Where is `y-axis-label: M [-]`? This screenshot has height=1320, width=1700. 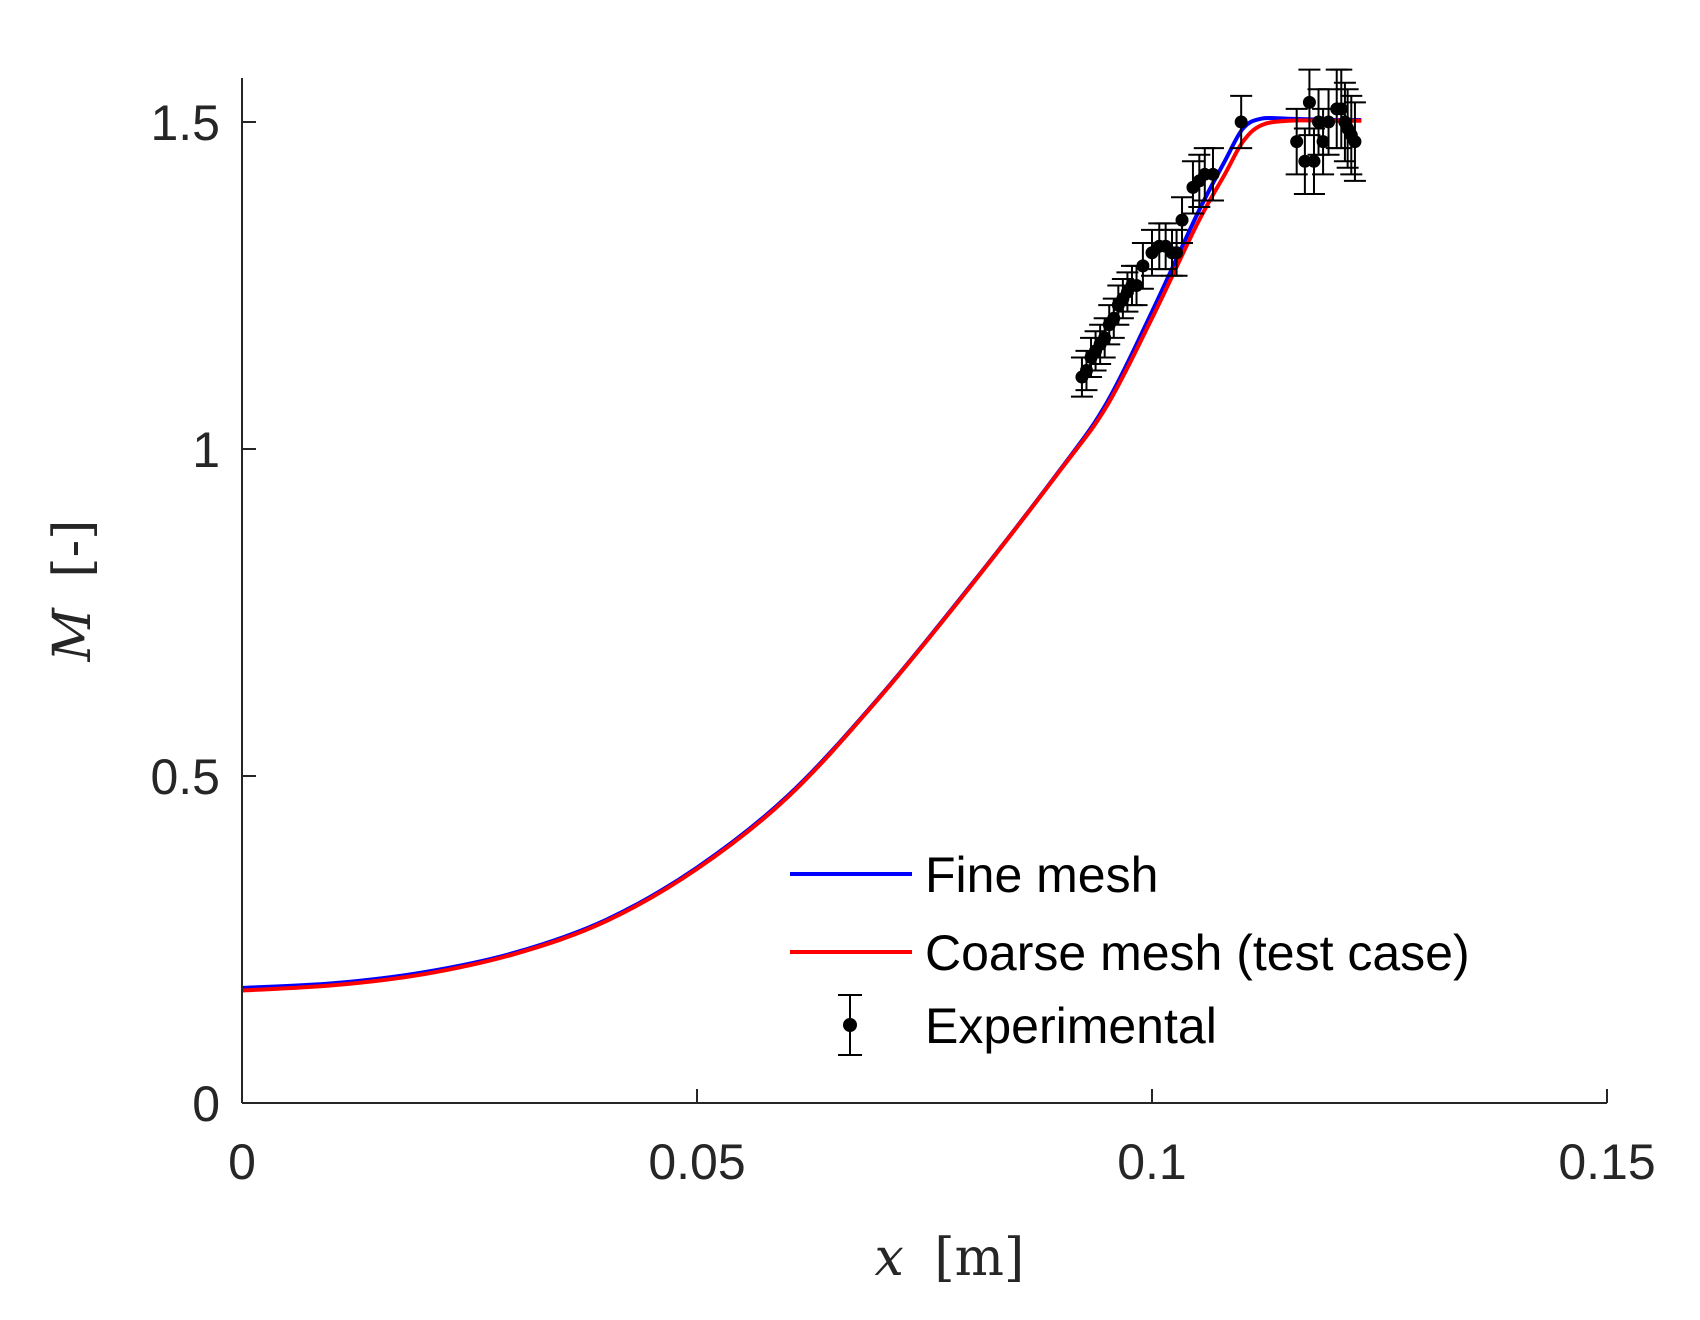
y-axis-label: M [-] is located at coordinates (73, 591).